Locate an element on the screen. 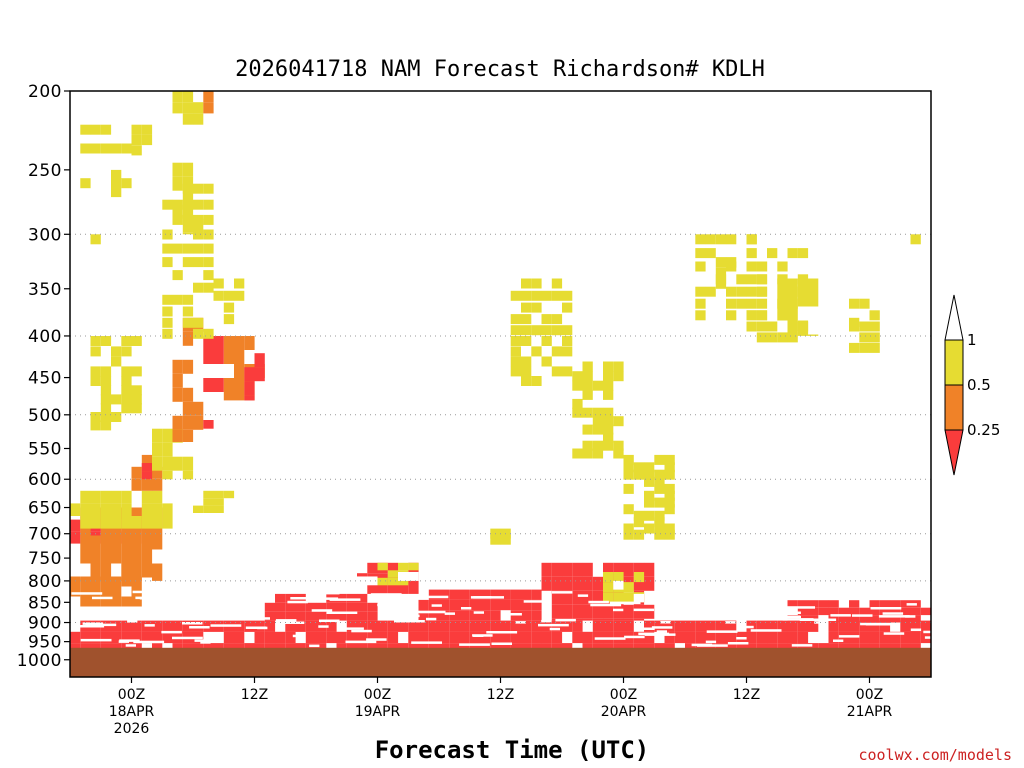 This screenshot has height=768, width=1024. y-tick-label: 700 is located at coordinates (45, 535).